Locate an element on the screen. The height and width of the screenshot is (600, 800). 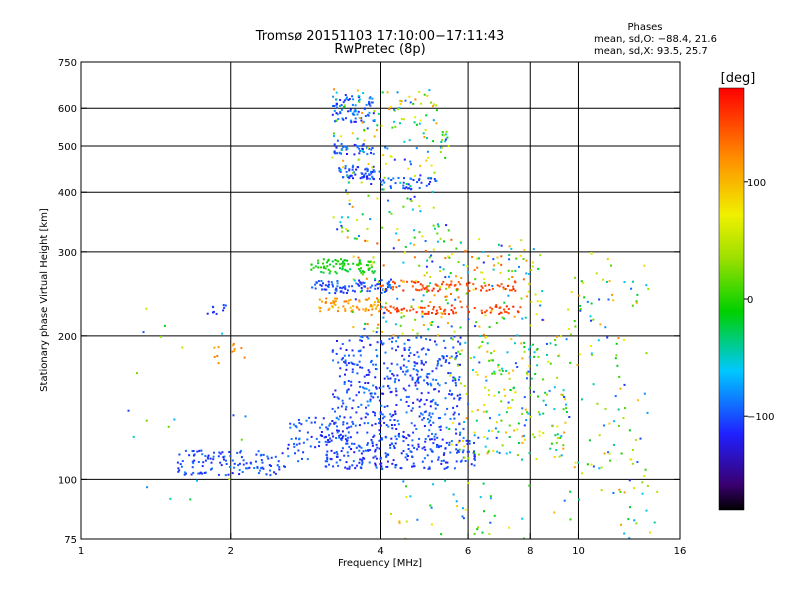
colorbar-tick-label: 0 is located at coordinates (750, 300).